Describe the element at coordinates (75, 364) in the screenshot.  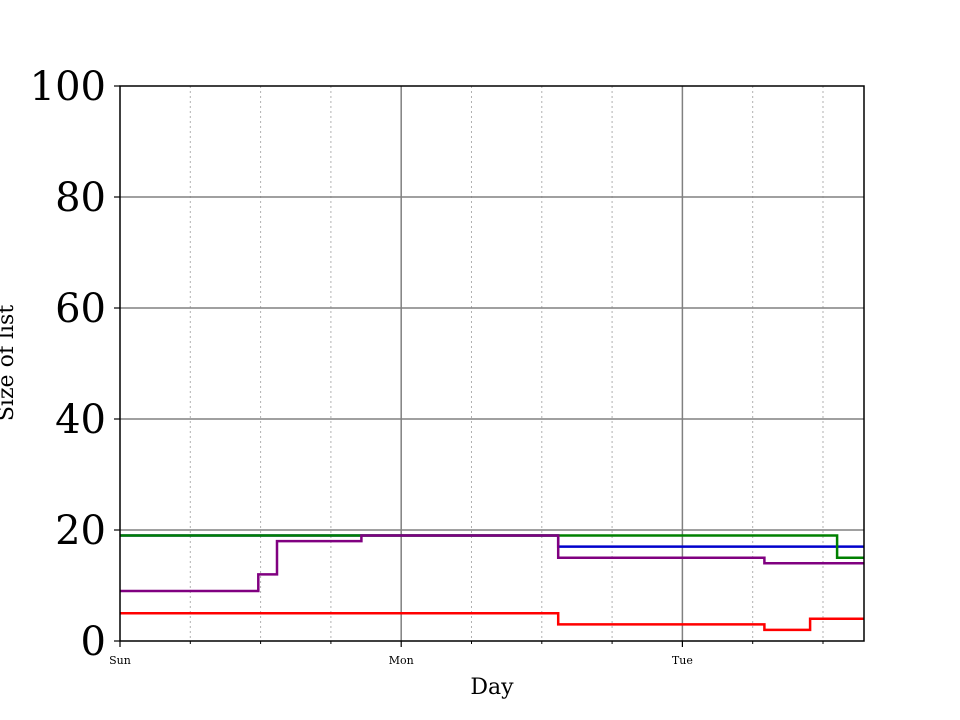
I see `y-axis-ticks: 0 20 40 60 80 100` at that location.